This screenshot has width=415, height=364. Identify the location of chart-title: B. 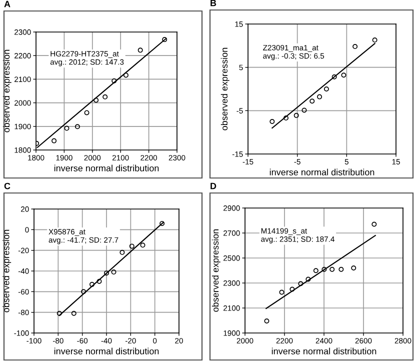
(213, 3).